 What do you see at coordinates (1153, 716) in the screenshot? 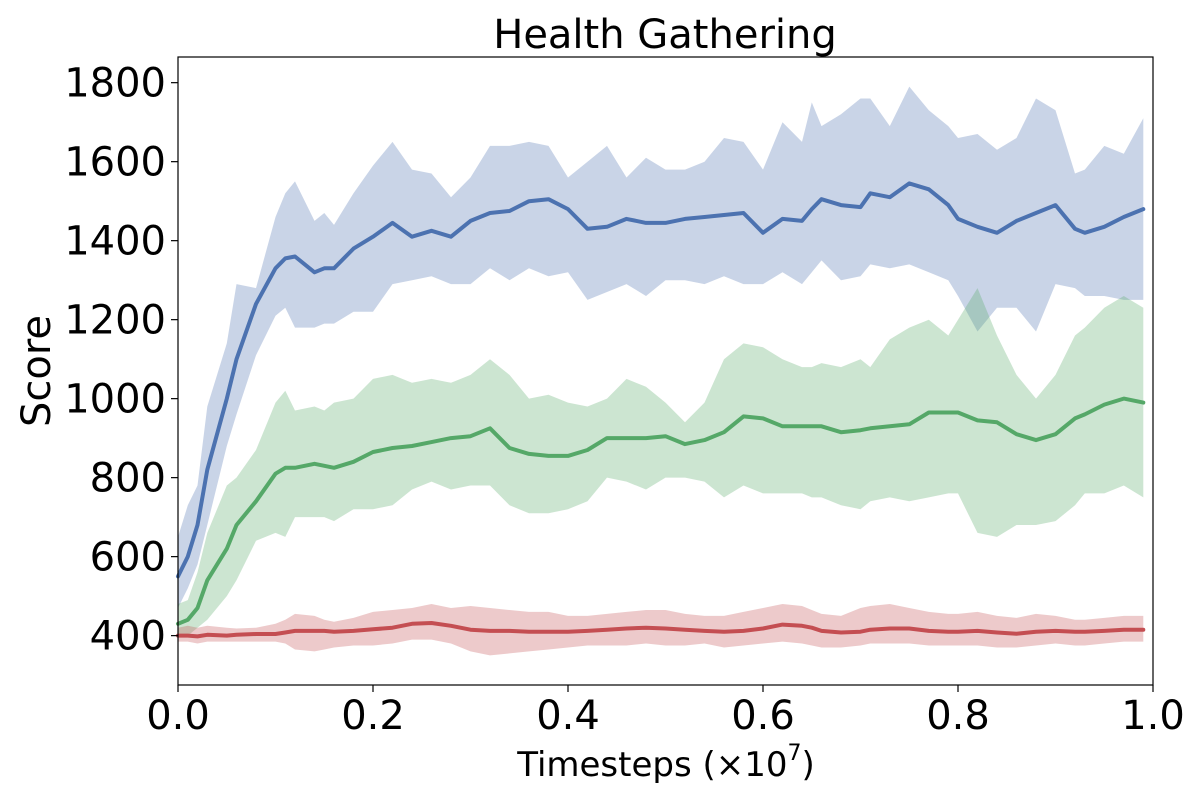
I see `x-tick-label: 1.0` at bounding box center [1153, 716].